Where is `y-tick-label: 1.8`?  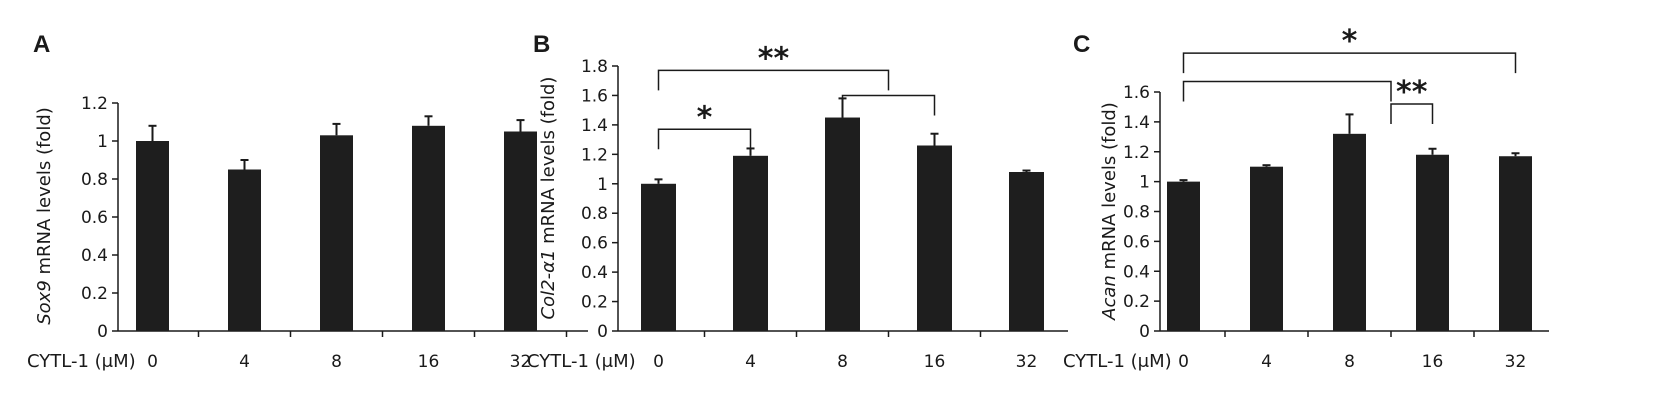 y-tick-label: 1.8 is located at coordinates (594, 67).